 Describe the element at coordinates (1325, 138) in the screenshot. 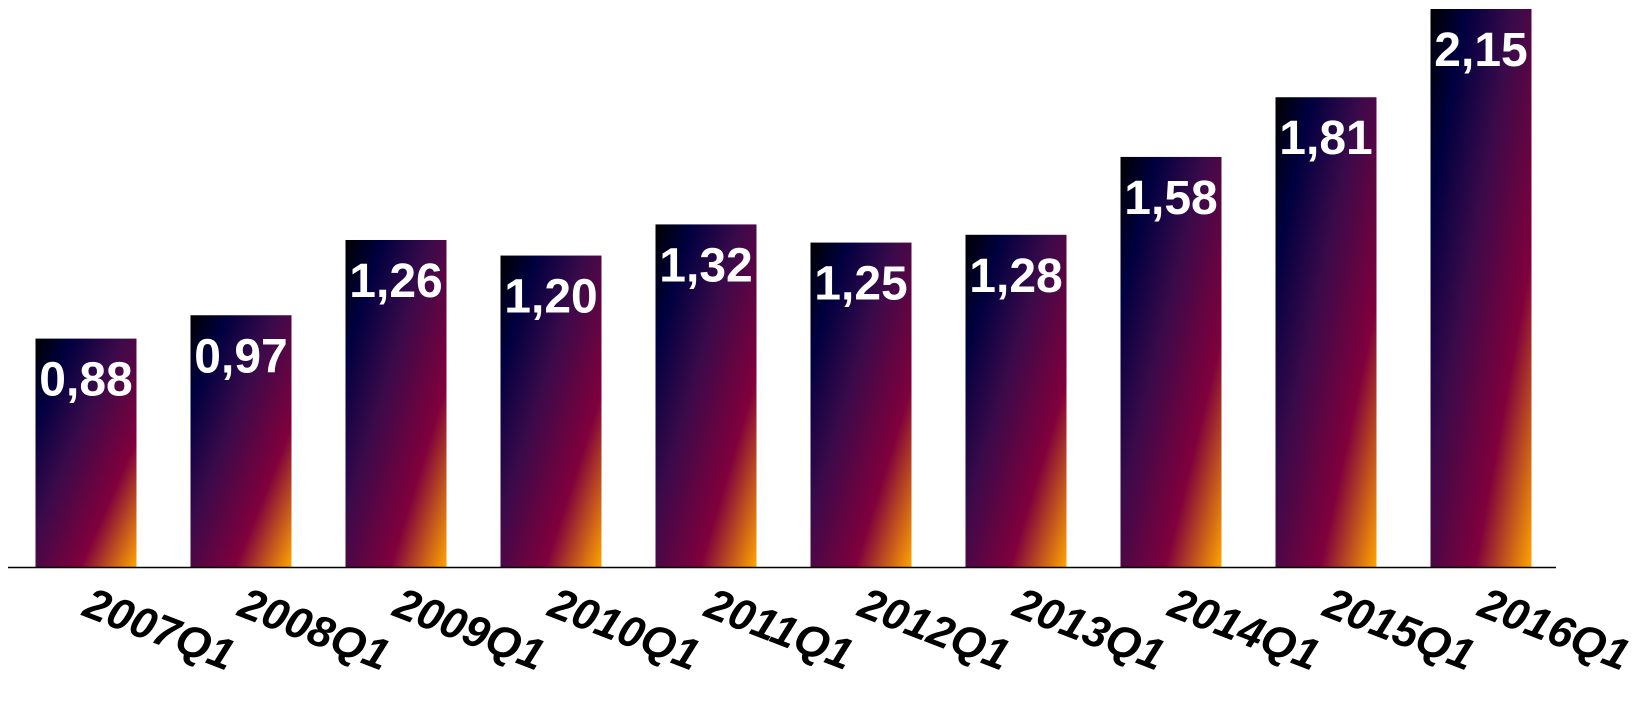

I see `value-label-2015Q1: 1,81` at that location.